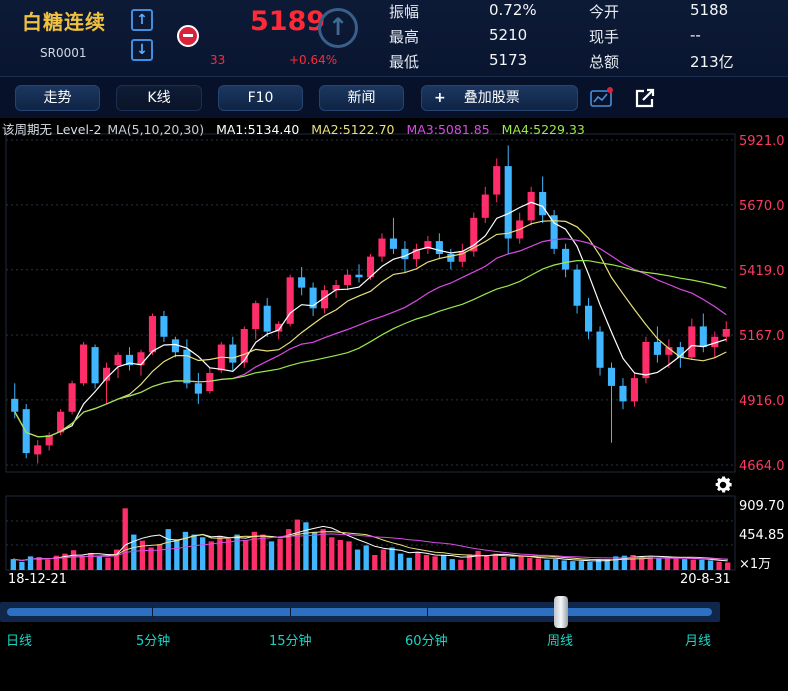  Describe the element at coordinates (153, 641) in the screenshot. I see `period-5min: 5分钟` at that location.